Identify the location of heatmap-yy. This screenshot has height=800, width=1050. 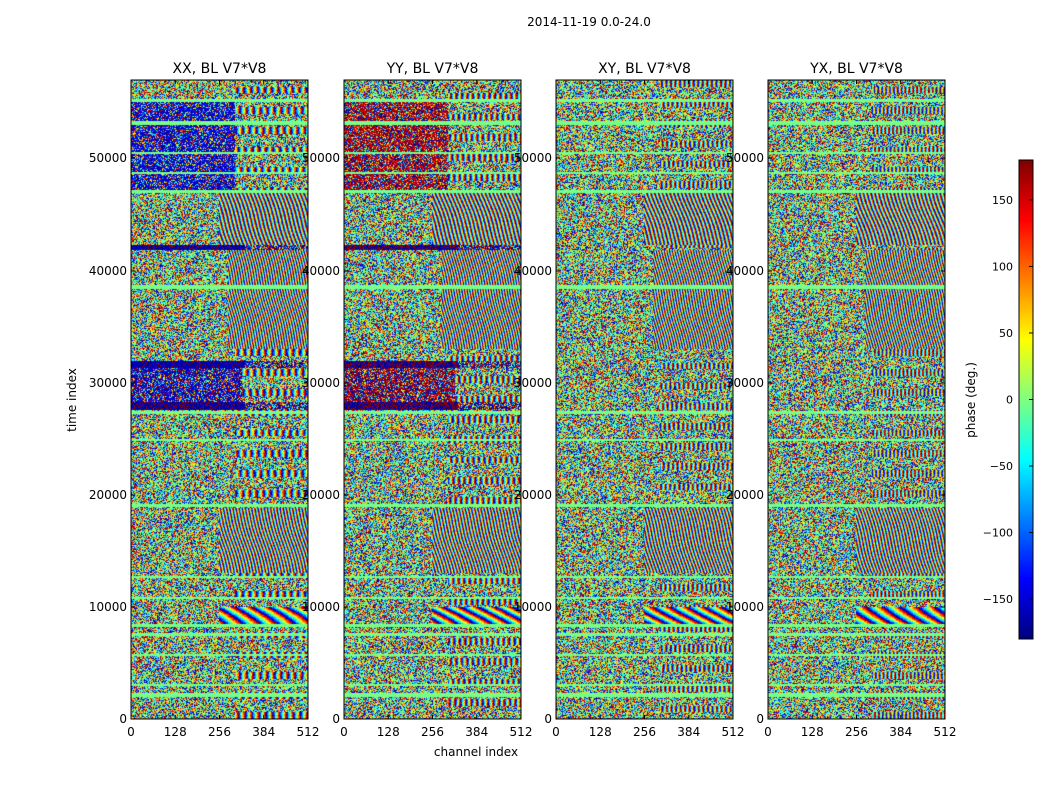
(432, 399).